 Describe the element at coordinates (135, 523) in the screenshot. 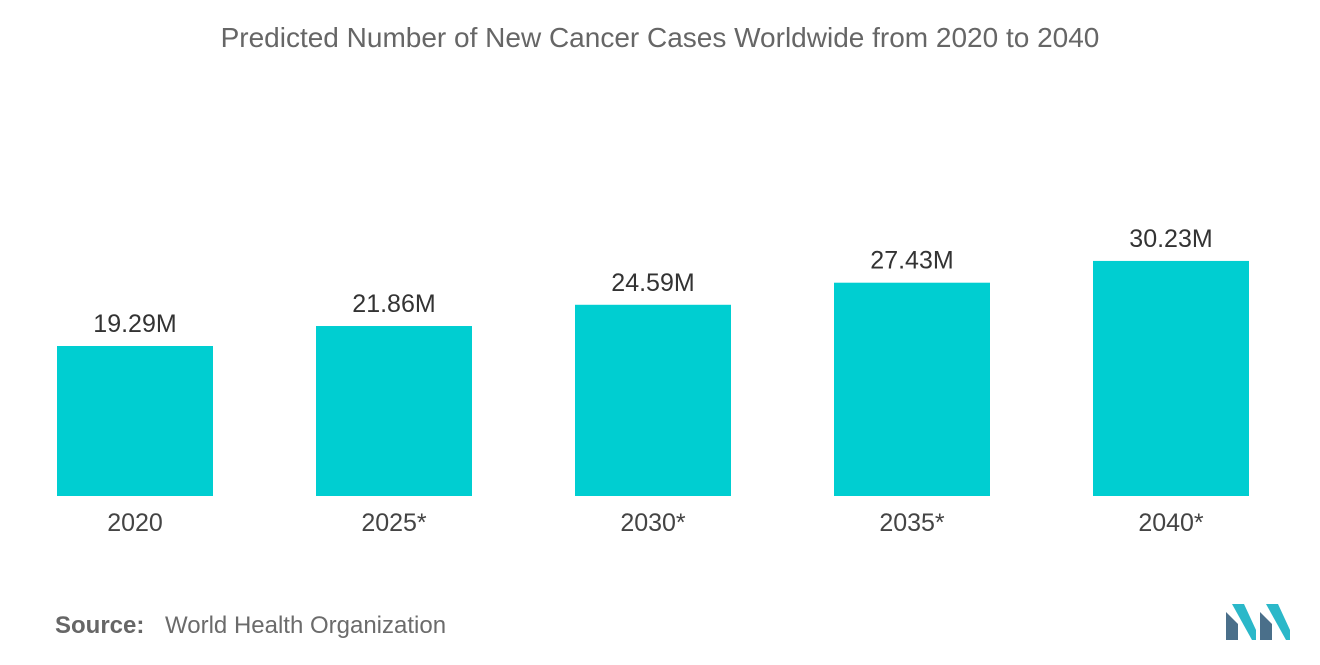

I see `x-tick-label-0: 2020` at that location.